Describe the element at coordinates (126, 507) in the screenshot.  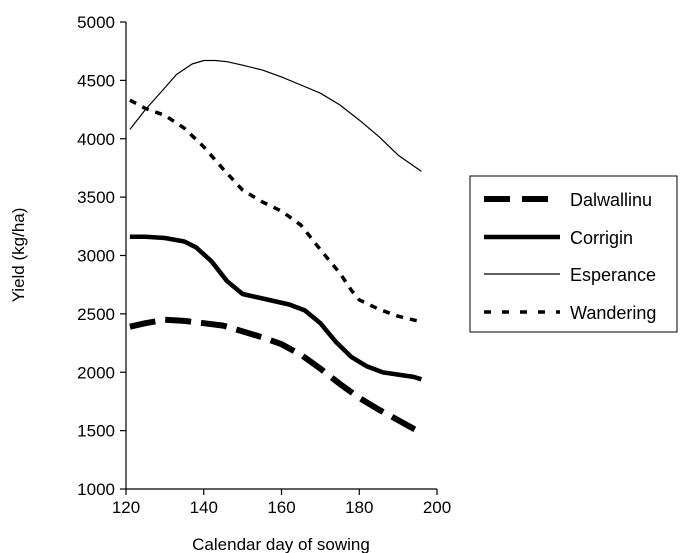
I see `x-tick-label: 120` at that location.